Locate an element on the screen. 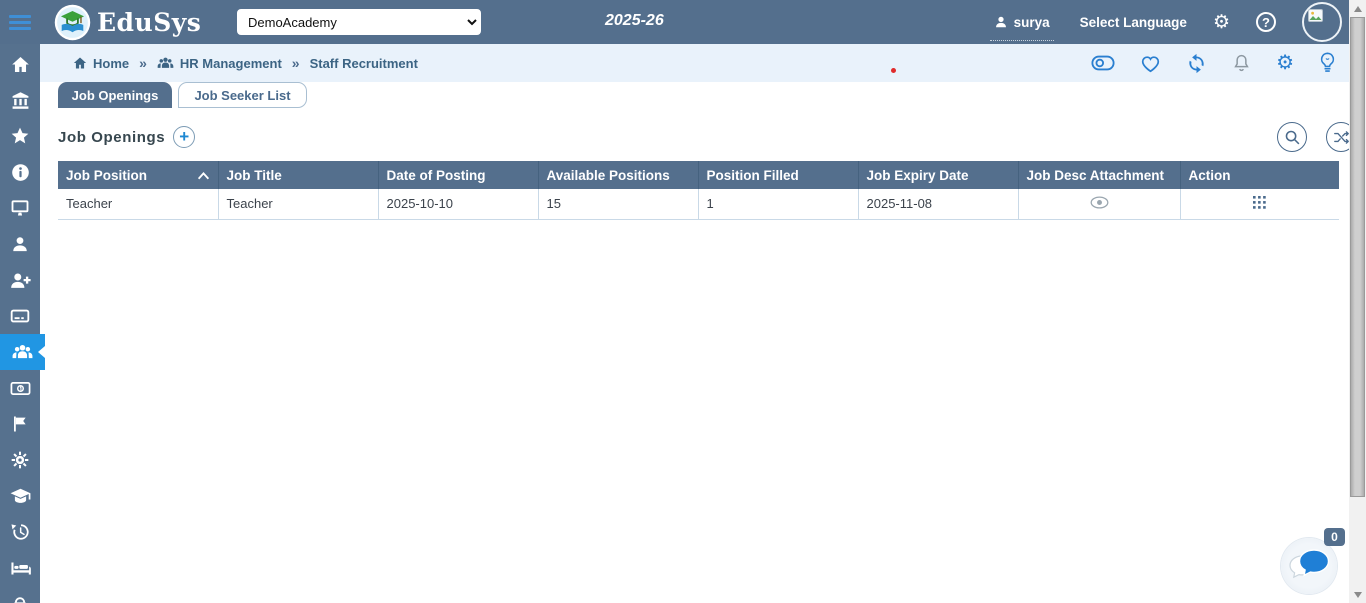 The height and width of the screenshot is (603, 1366). person-icon is located at coordinates (20, 244).